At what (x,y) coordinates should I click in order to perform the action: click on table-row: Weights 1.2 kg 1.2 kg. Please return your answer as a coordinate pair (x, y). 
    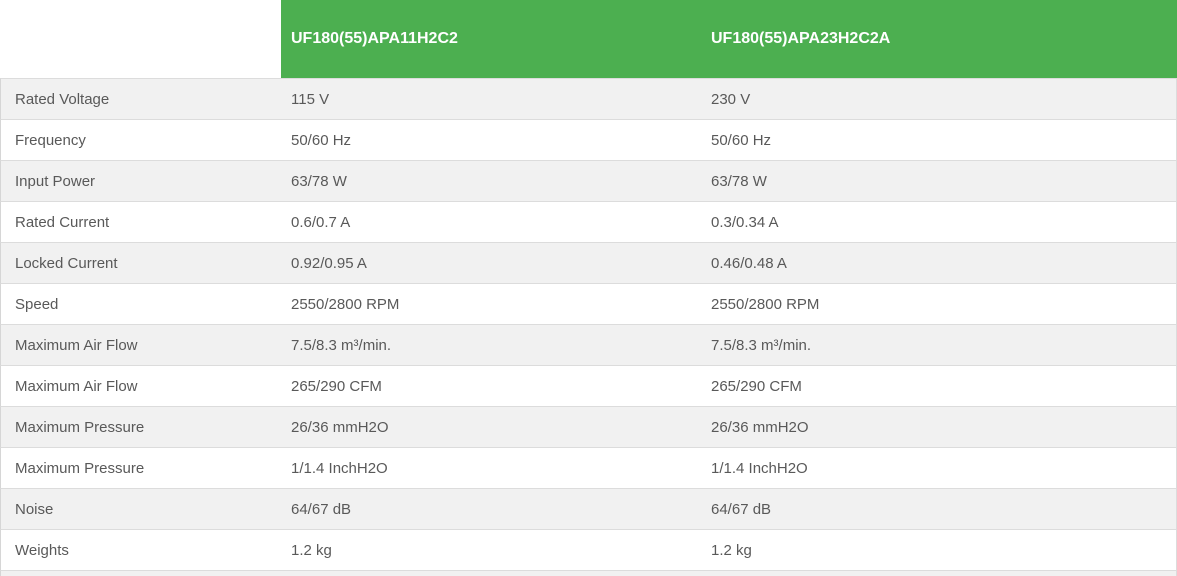
    Looking at the image, I should click on (588, 549).